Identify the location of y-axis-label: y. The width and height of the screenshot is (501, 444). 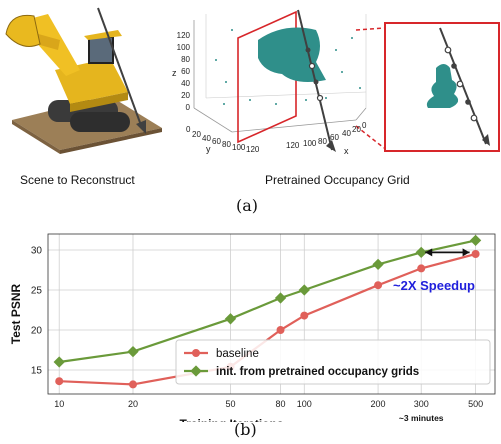
(208, 149).